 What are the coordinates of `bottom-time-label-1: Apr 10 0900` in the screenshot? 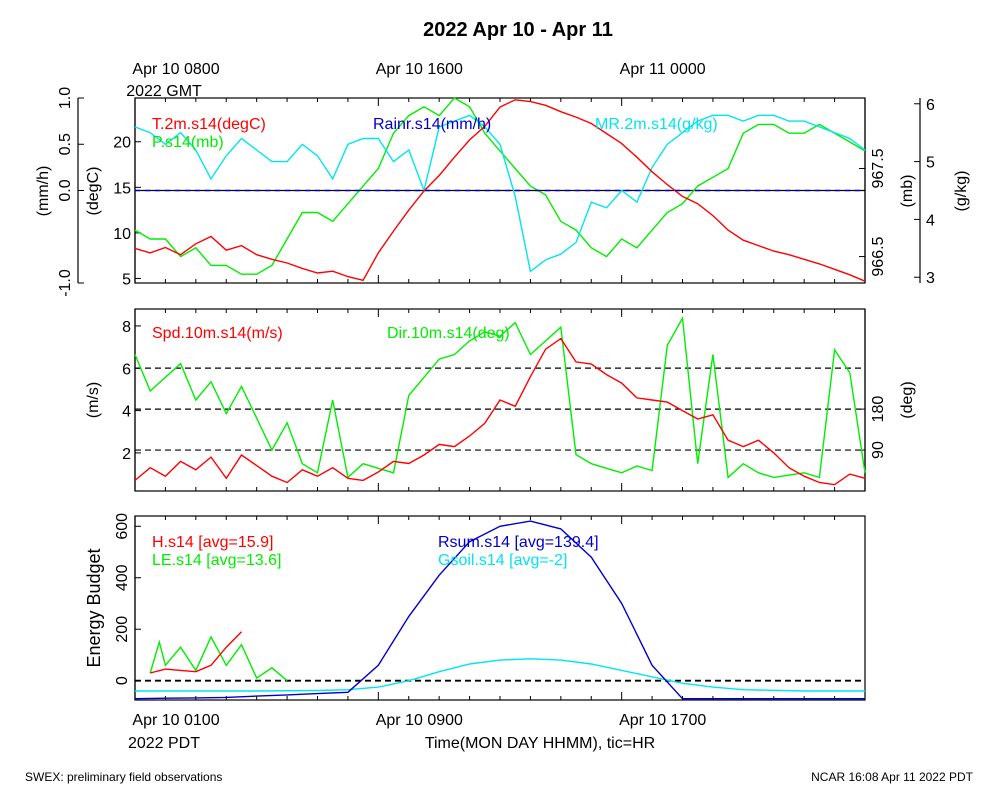 It's located at (419, 720).